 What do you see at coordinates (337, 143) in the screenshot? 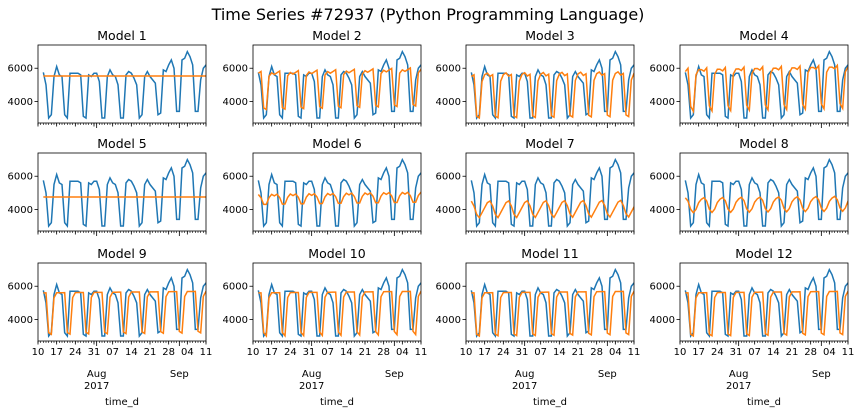
I see `panel-title: Model 6` at bounding box center [337, 143].